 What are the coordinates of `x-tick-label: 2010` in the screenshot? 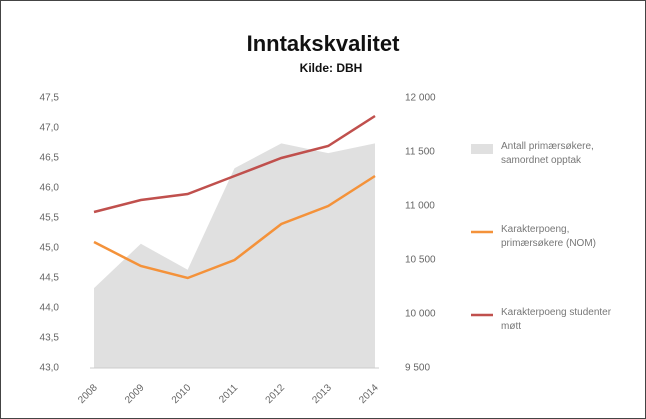 It's located at (182, 394).